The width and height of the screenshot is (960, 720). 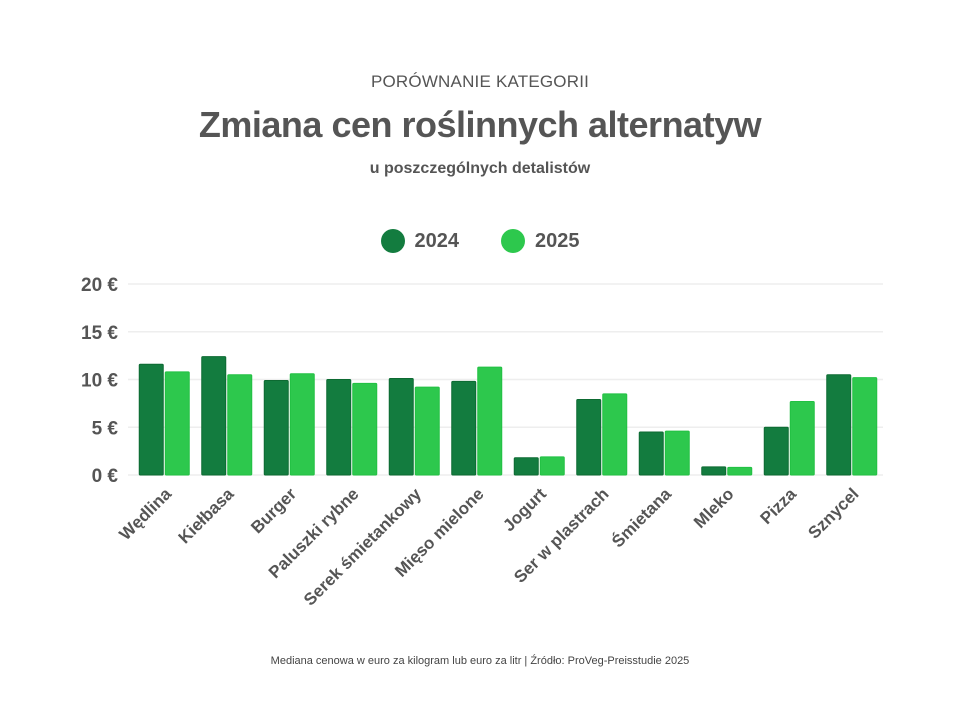 I want to click on y-tick-label: 15 €, so click(x=99, y=333).